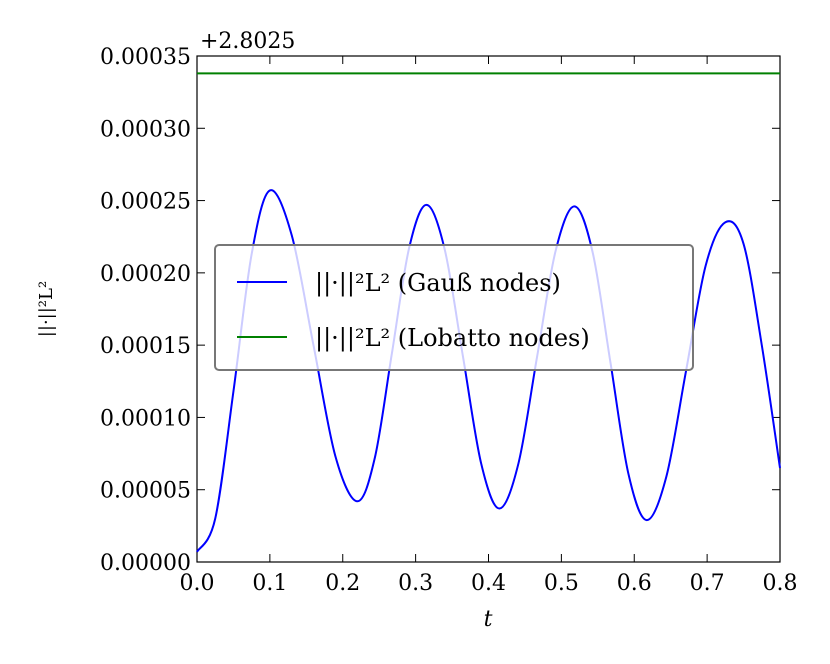 Image resolution: width=830 pixels, height=664 pixels. What do you see at coordinates (454, 307) in the screenshot?
I see `legend-box` at bounding box center [454, 307].